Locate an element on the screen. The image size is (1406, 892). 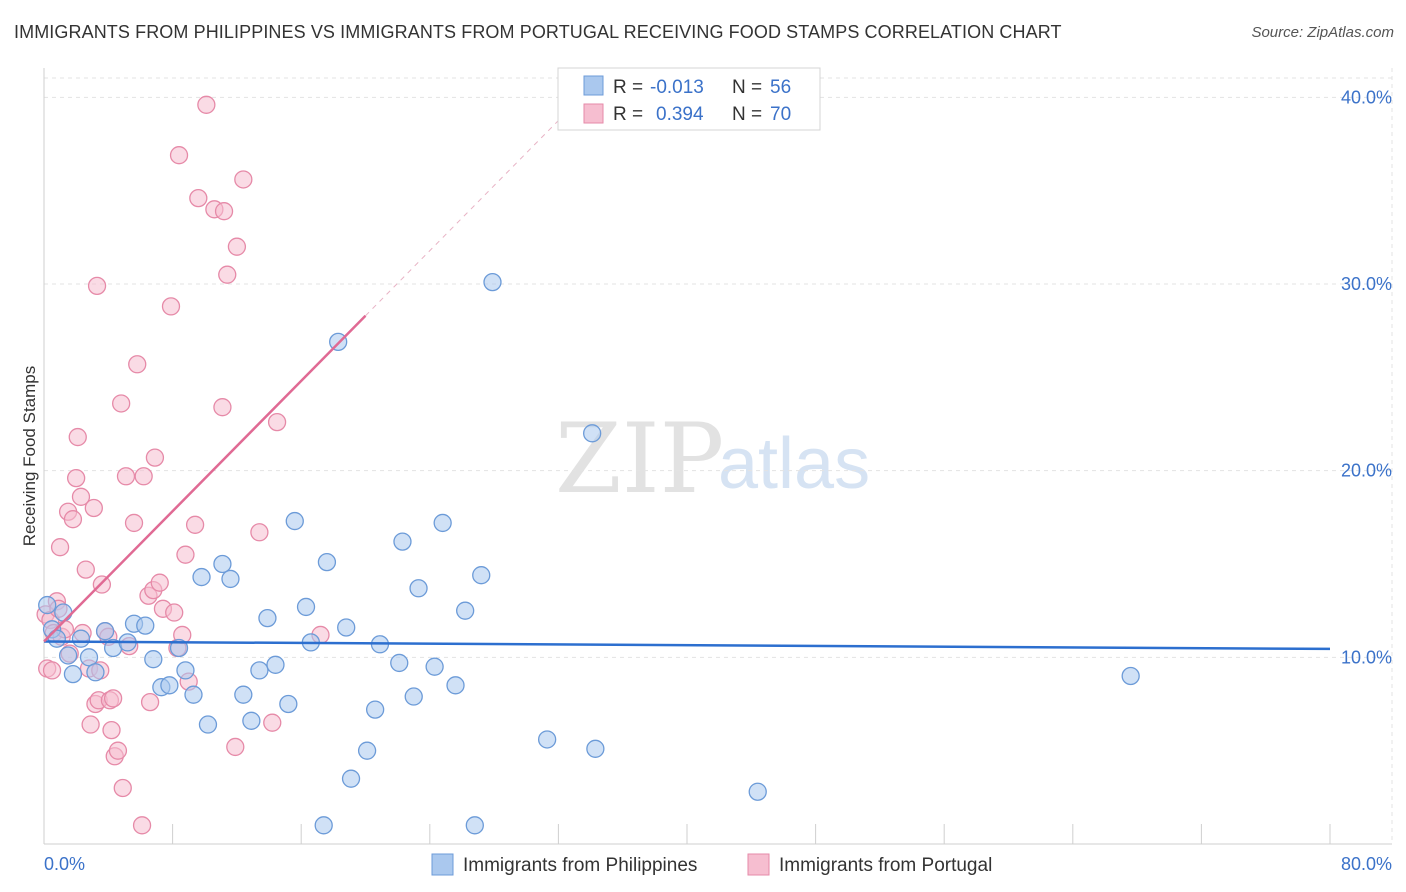
legend-swatch-portugal is located at coordinates (593, 113).